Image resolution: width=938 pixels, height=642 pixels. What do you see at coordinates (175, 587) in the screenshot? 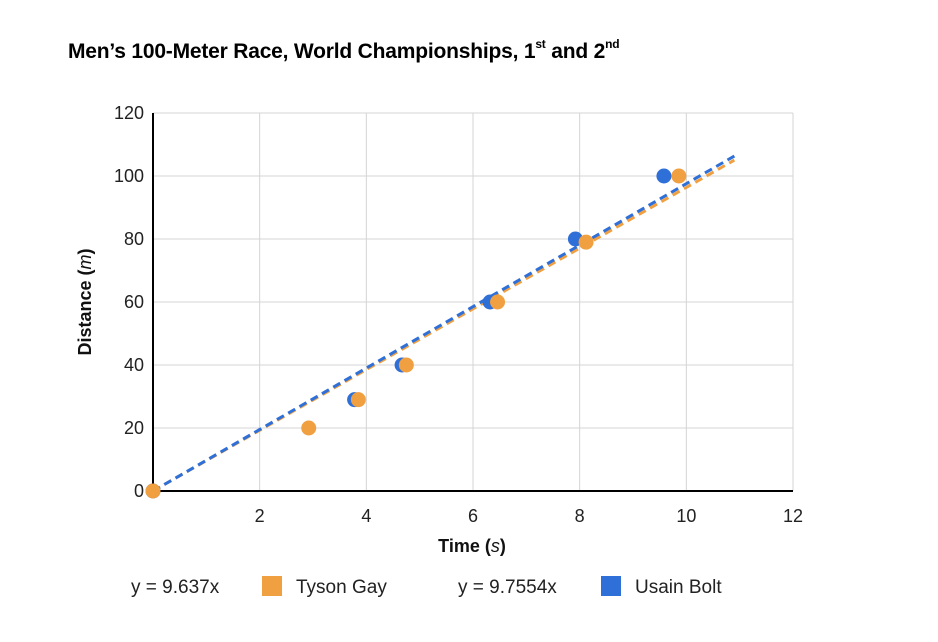
I see `legend-equation-tyson-gay: y = 9.637x` at bounding box center [175, 587].